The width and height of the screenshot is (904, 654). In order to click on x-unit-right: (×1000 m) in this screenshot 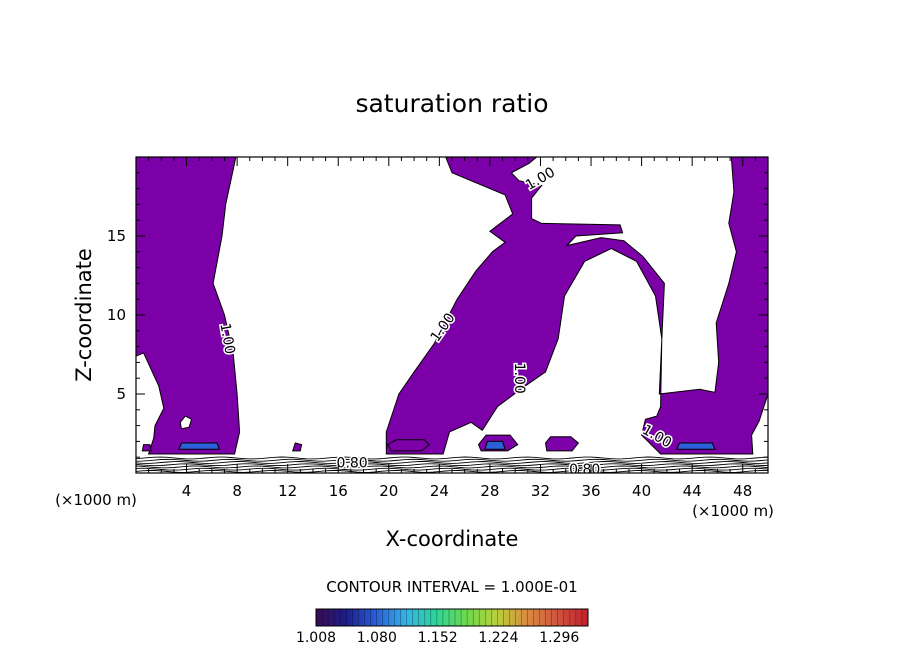, I will do `click(733, 511)`.